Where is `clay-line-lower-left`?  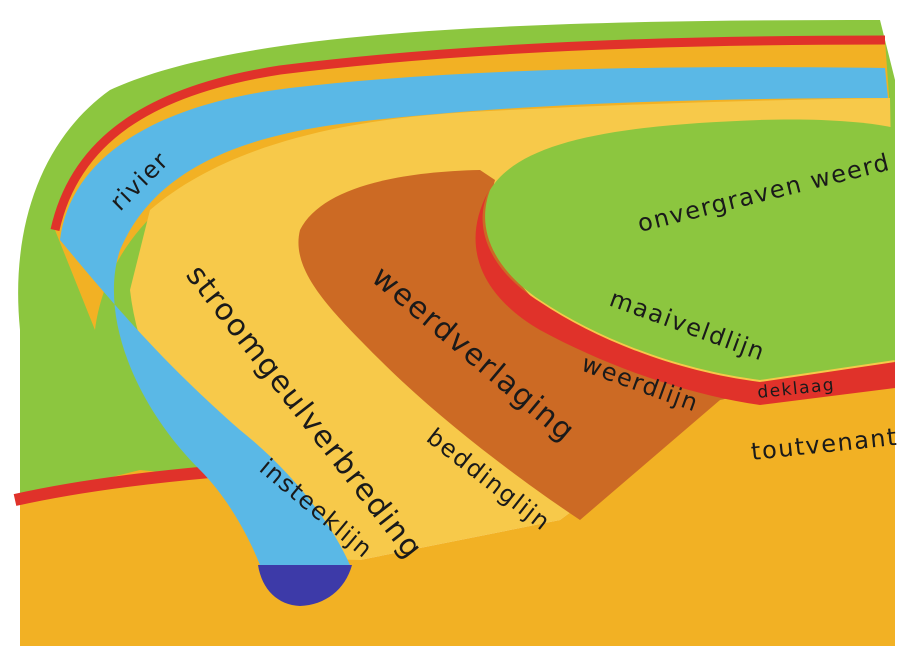
clay-line-lower-left is located at coordinates (112, 486).